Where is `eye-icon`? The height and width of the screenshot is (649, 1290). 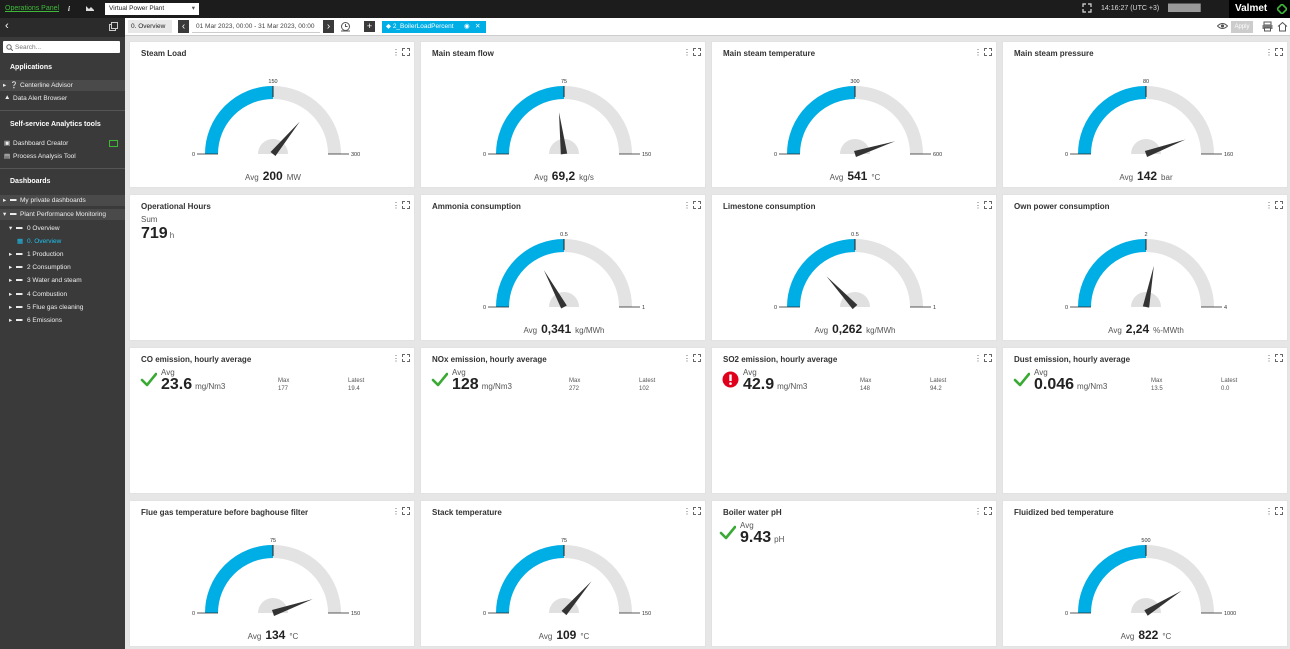 eye-icon is located at coordinates (1222, 27).